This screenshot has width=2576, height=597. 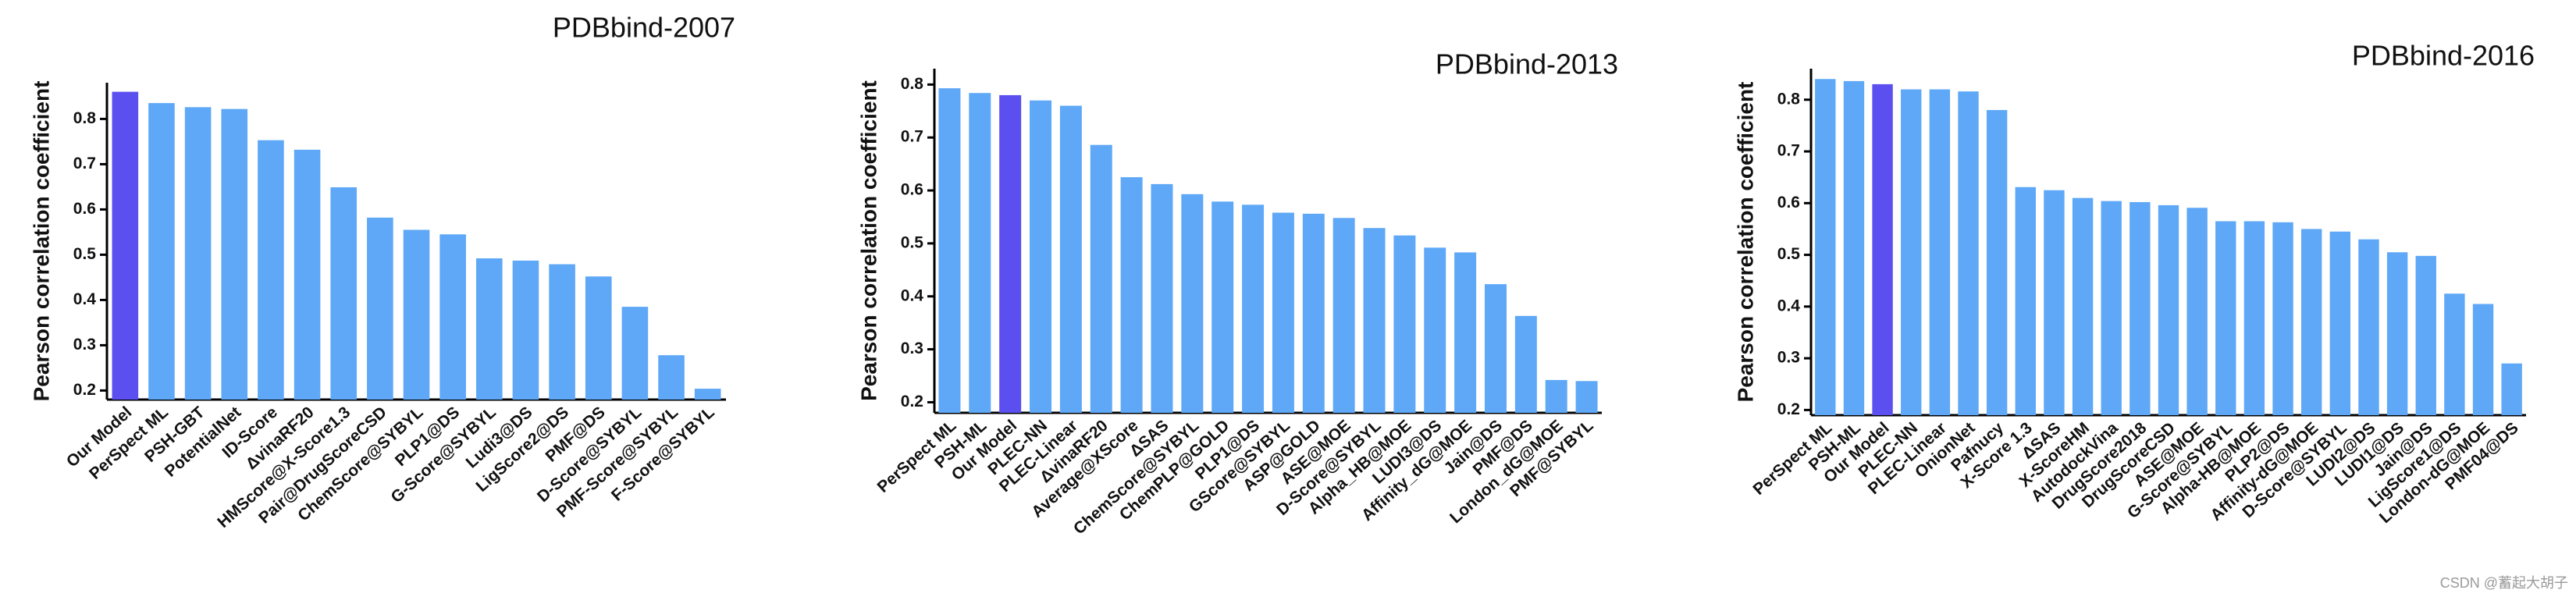 I want to click on chart-title: PDBbind-2013, so click(x=1527, y=64).